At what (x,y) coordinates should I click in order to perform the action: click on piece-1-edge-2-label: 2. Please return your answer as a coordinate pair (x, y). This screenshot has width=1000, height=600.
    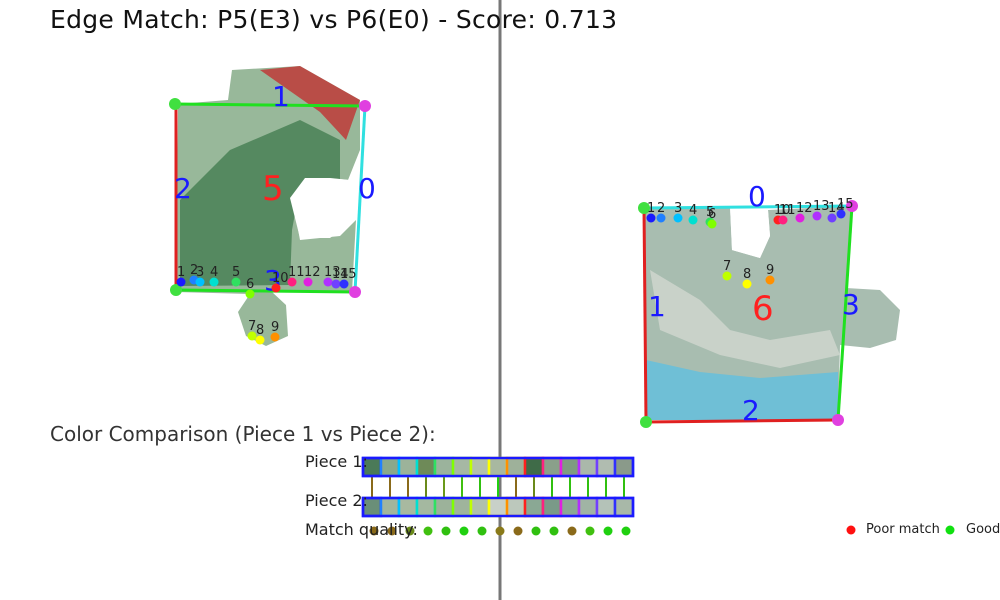
    Looking at the image, I should click on (183, 188).